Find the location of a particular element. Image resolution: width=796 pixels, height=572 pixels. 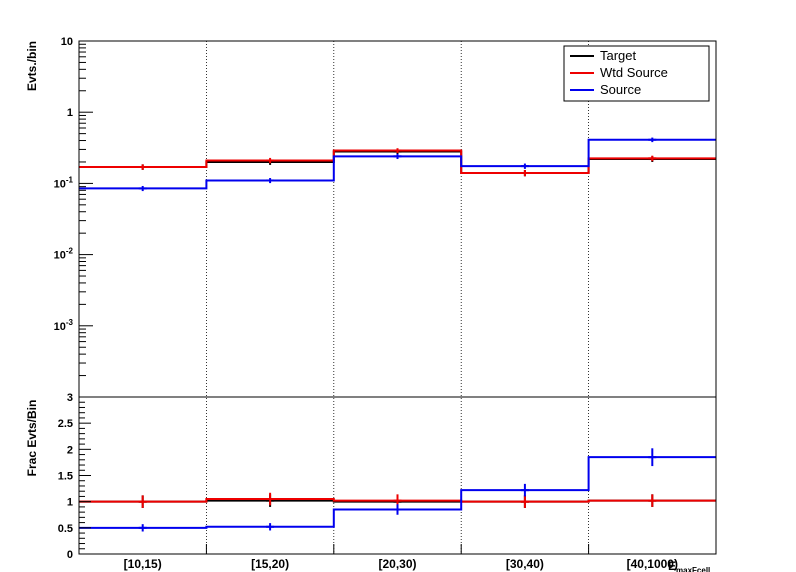

legend-label-wtd-source: Wtd Source is located at coordinates (634, 72).